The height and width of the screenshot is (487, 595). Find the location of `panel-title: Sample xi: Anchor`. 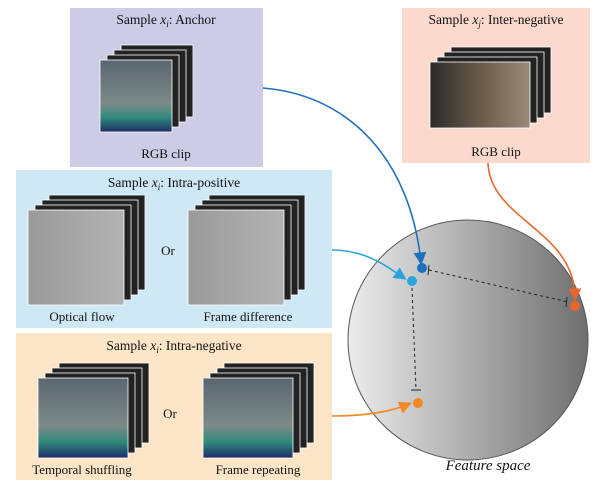

panel-title: Sample xi: Anchor is located at coordinates (166, 20).